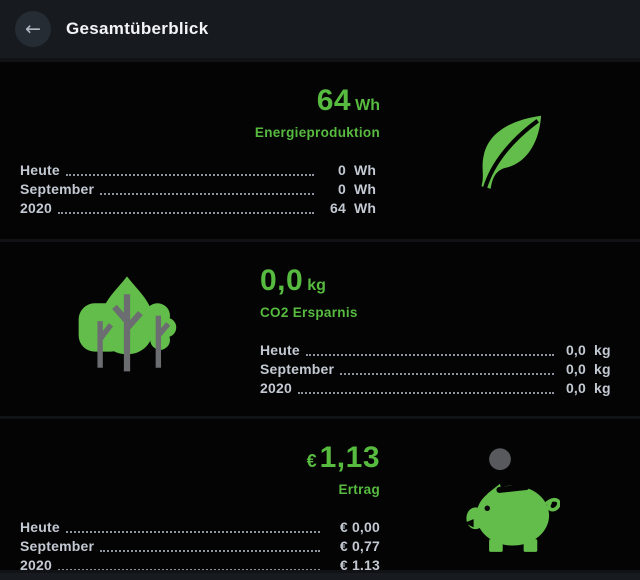 The width and height of the screenshot is (640, 580). Describe the element at coordinates (440, 388) in the screenshot. I see `stat-row-year: 2020 0,0 kg` at that location.